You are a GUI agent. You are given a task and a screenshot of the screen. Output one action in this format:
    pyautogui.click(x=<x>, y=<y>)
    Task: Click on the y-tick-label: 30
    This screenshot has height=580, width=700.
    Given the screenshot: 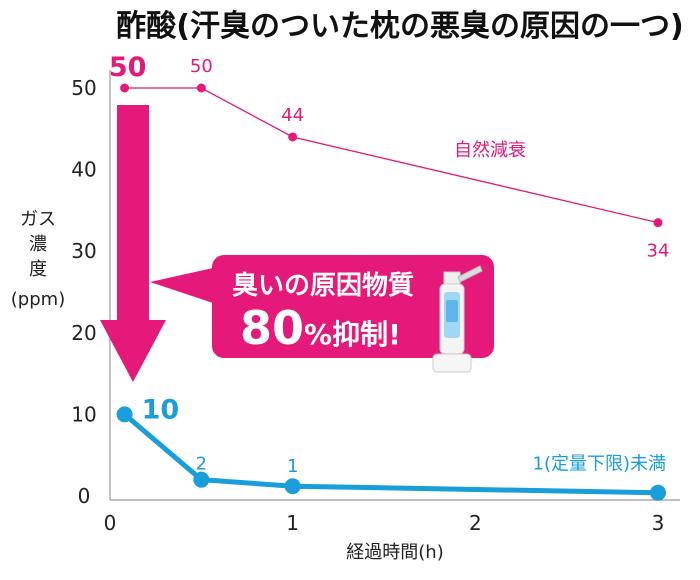 What is the action you would take?
    pyautogui.click(x=83, y=251)
    